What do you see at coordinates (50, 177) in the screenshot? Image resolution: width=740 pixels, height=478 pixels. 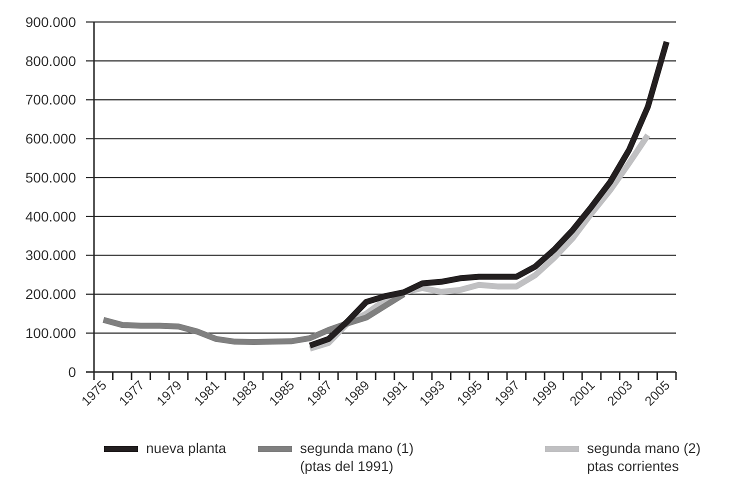 I see `y-tick-label: 500.000` at bounding box center [50, 177].